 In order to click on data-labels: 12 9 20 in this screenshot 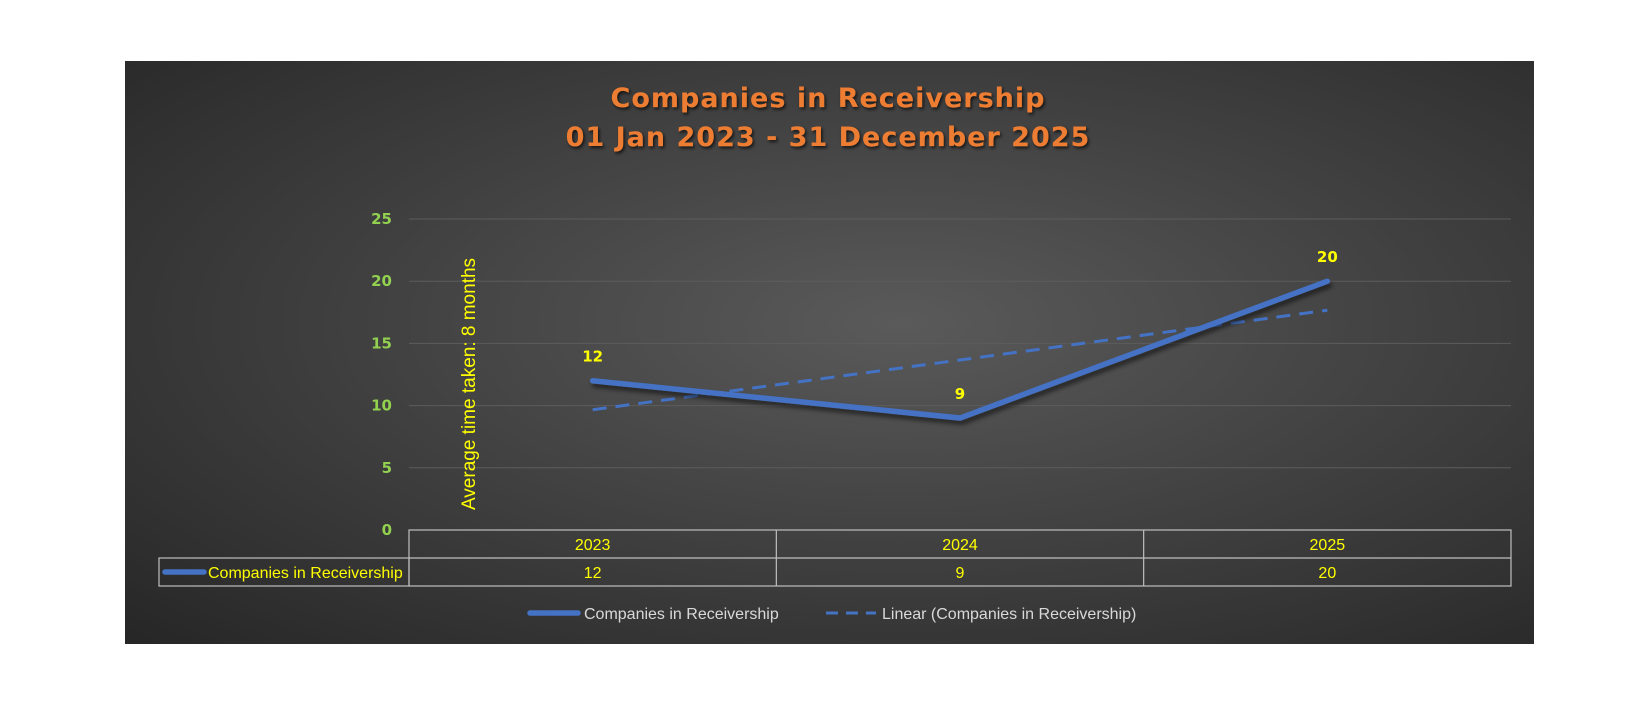, I will do `click(960, 325)`.